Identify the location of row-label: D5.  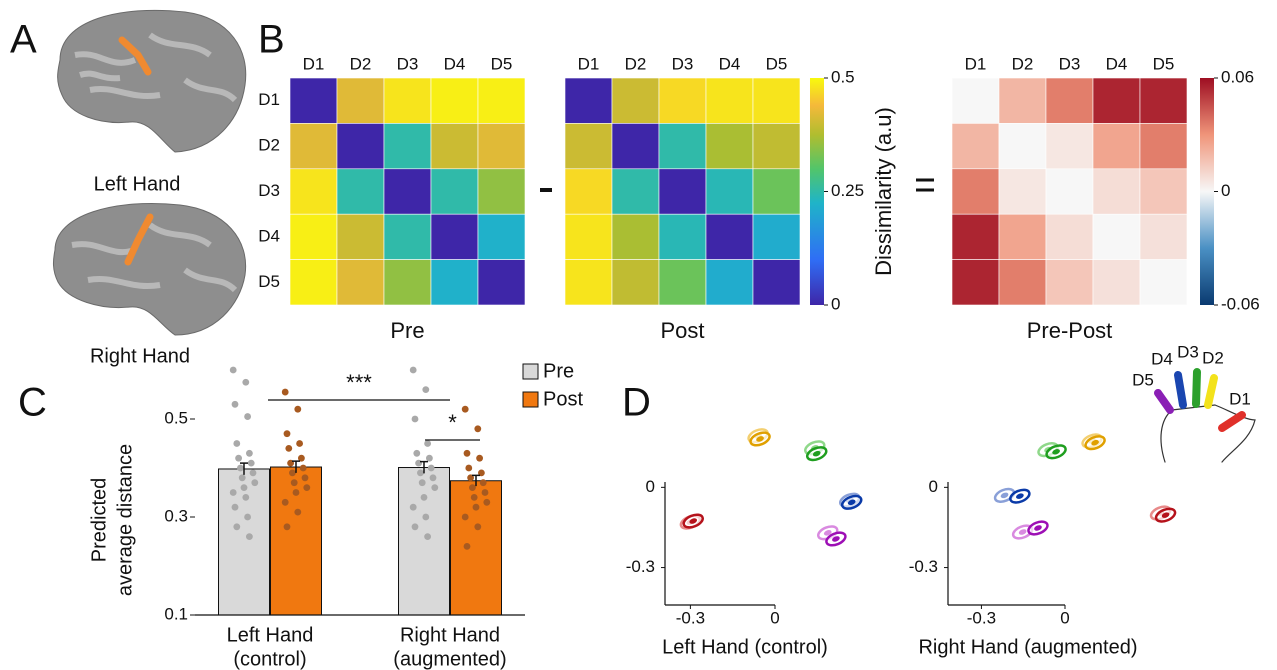
(269, 281).